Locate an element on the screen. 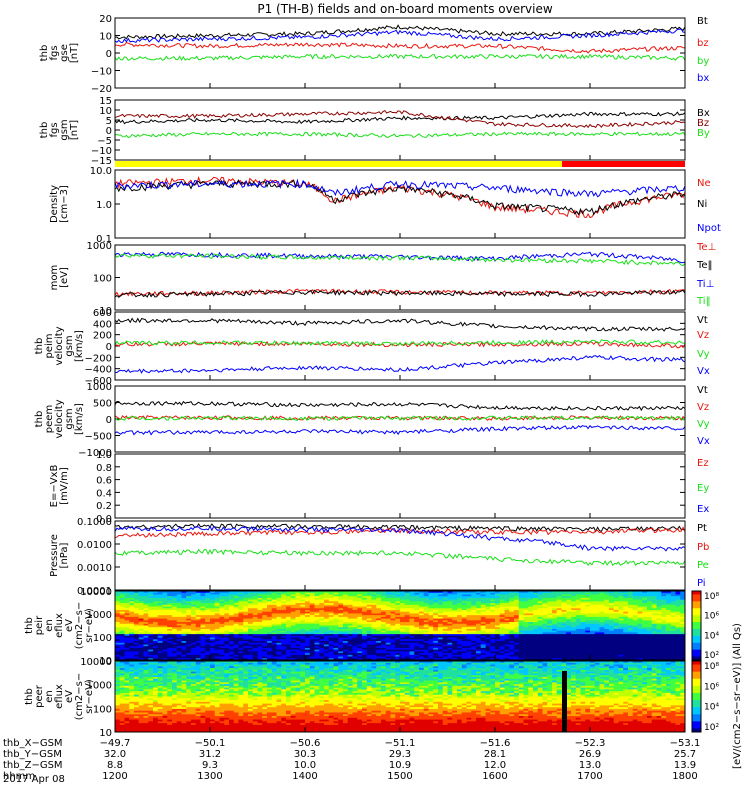 This screenshot has height=800, width=750. series-line-Ni is located at coordinates (400, 197).